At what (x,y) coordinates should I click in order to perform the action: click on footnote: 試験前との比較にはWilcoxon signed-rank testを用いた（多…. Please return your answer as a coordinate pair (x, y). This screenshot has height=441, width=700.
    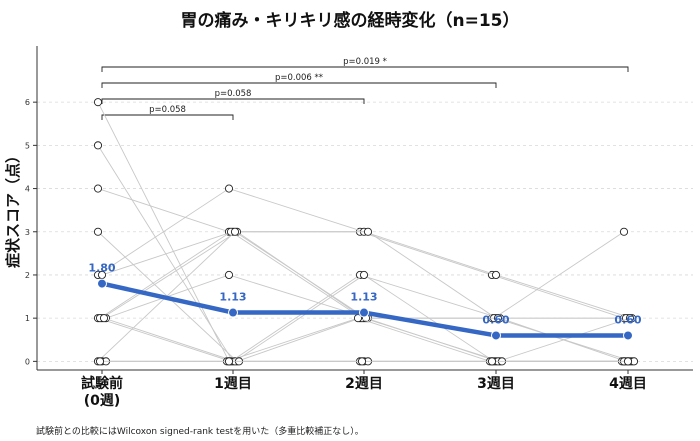
    Looking at the image, I should click on (200, 432).